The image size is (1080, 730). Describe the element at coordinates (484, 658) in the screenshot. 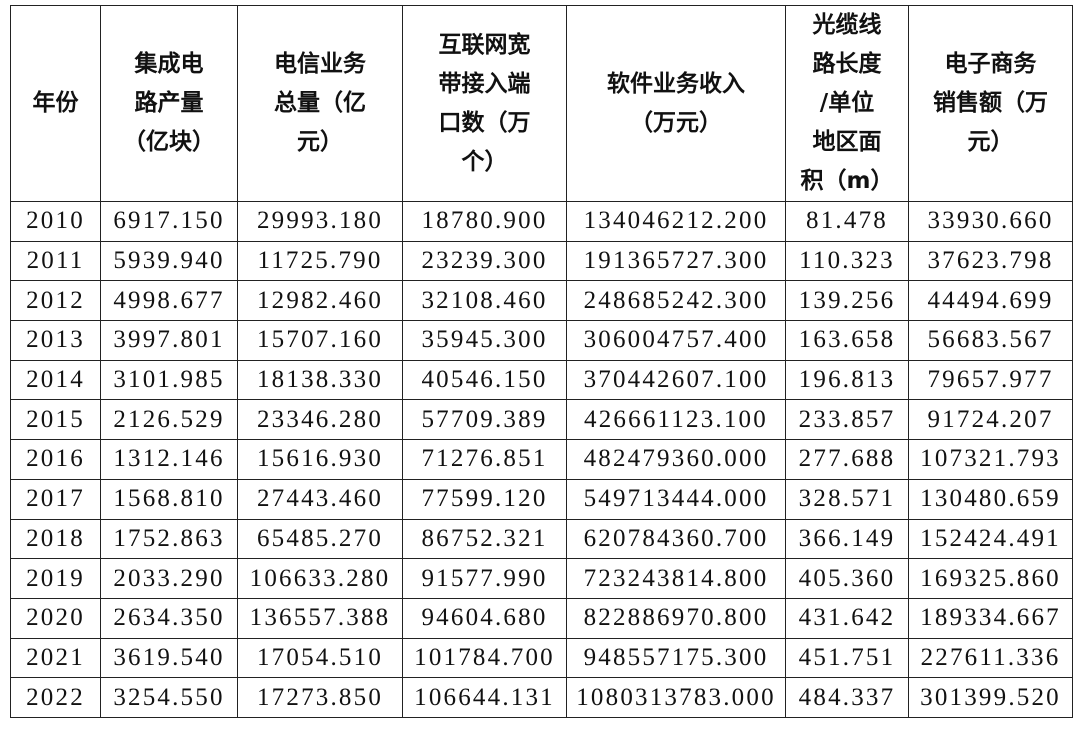

I see `value-cell: 101784.700` at that location.